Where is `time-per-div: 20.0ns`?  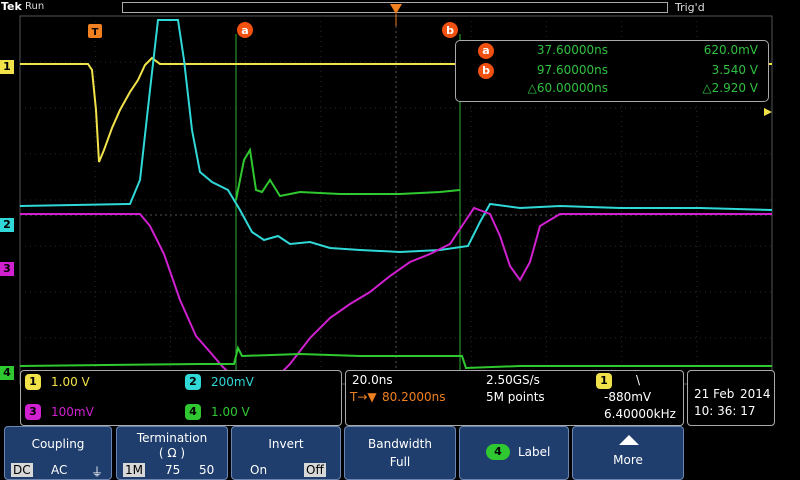 time-per-div: 20.0ns is located at coordinates (372, 380).